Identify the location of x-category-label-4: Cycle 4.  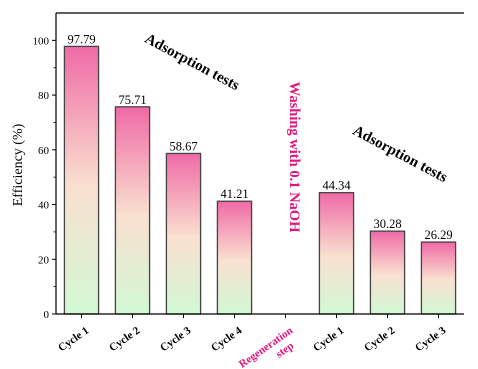
(227, 339).